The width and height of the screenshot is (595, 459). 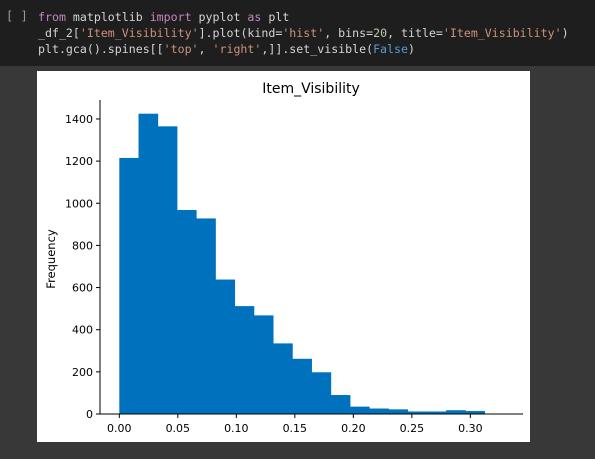 What do you see at coordinates (254, 17) in the screenshot?
I see `code-token: as` at bounding box center [254, 17].